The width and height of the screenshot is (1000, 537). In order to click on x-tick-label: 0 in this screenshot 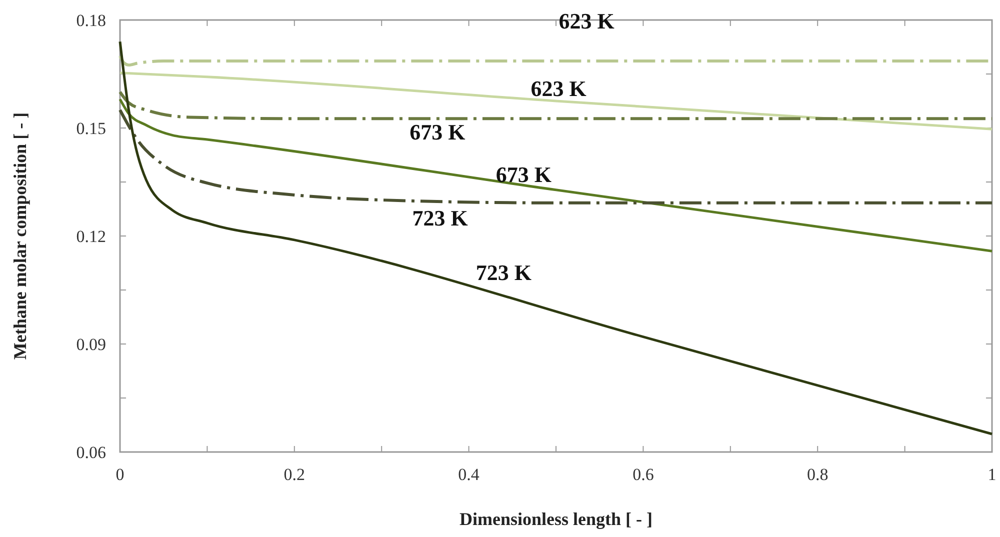, I will do `click(120, 474)`.